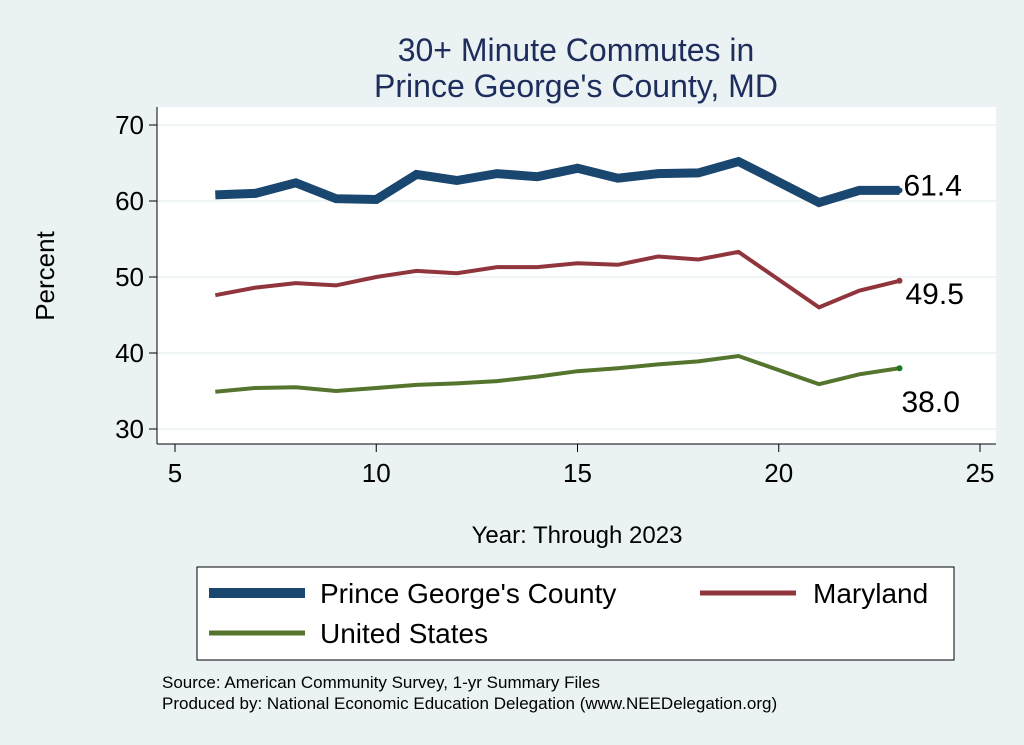  Describe the element at coordinates (577, 473) in the screenshot. I see `x-tick-label: 15` at that location.